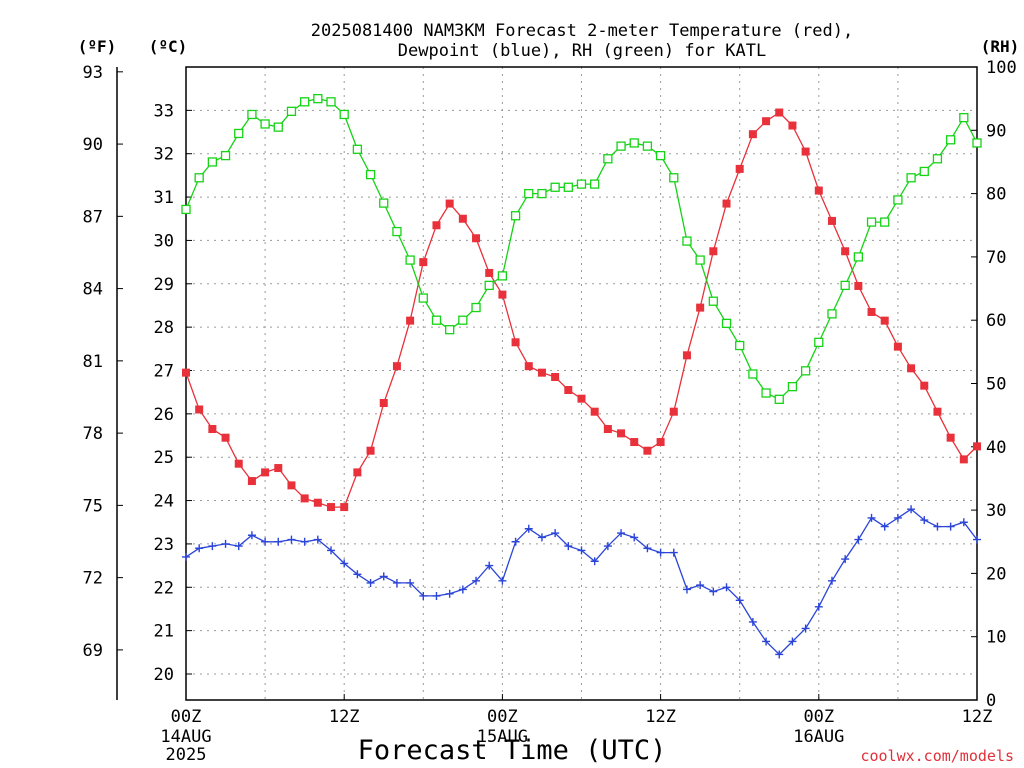 Image resolution: width=1024 pixels, height=768 pixels. I want to click on rh-tick-label: 0, so click(991, 701).